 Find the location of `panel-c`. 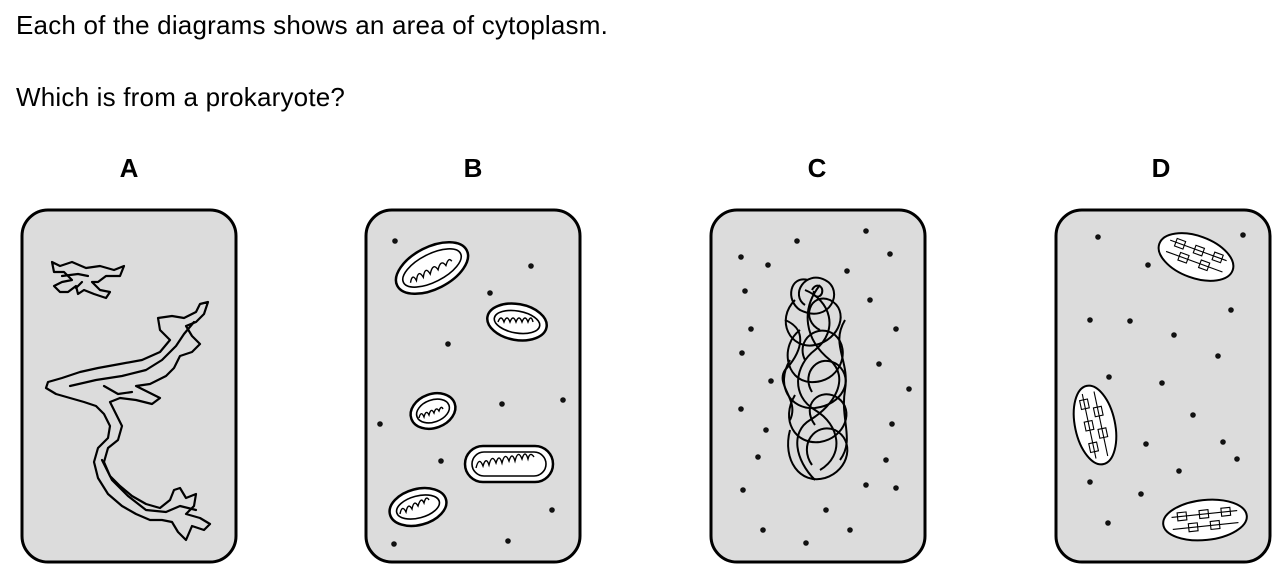

panel-c is located at coordinates (818, 386).